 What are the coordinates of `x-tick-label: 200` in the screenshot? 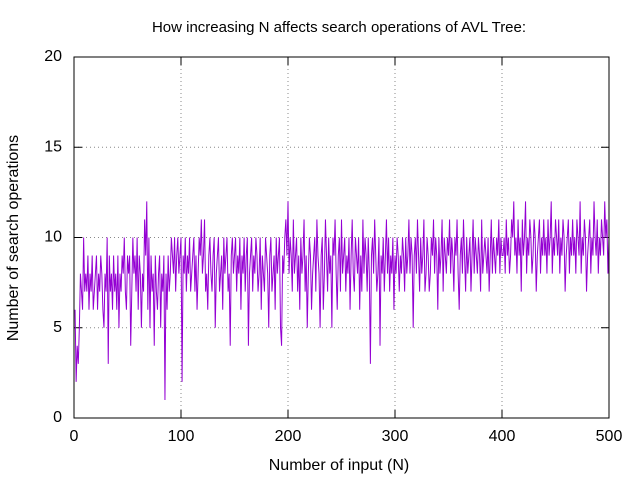 It's located at (288, 436).